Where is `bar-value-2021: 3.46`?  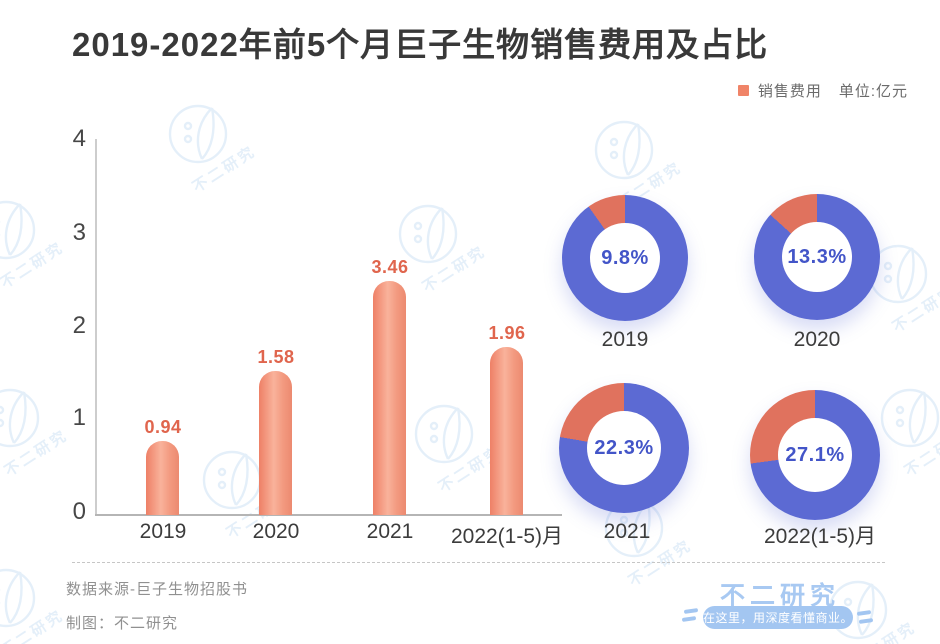 bar-value-2021: 3.46 is located at coordinates (390, 267).